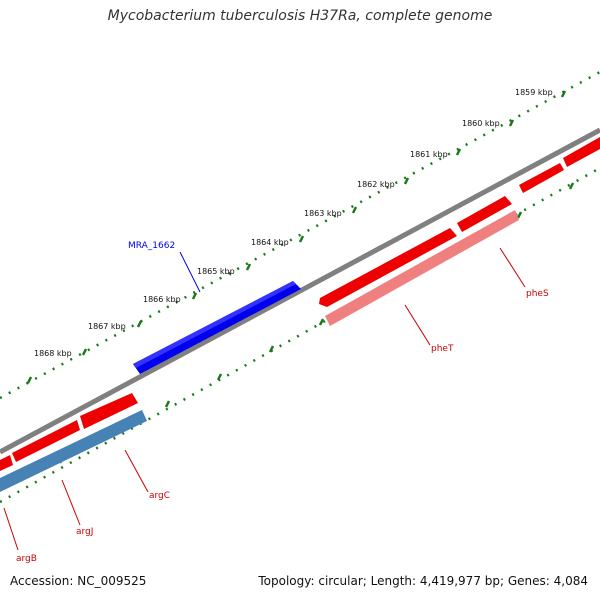 The height and width of the screenshot is (600, 600). I want to click on tick-label: 1865 kbp, so click(216, 271).